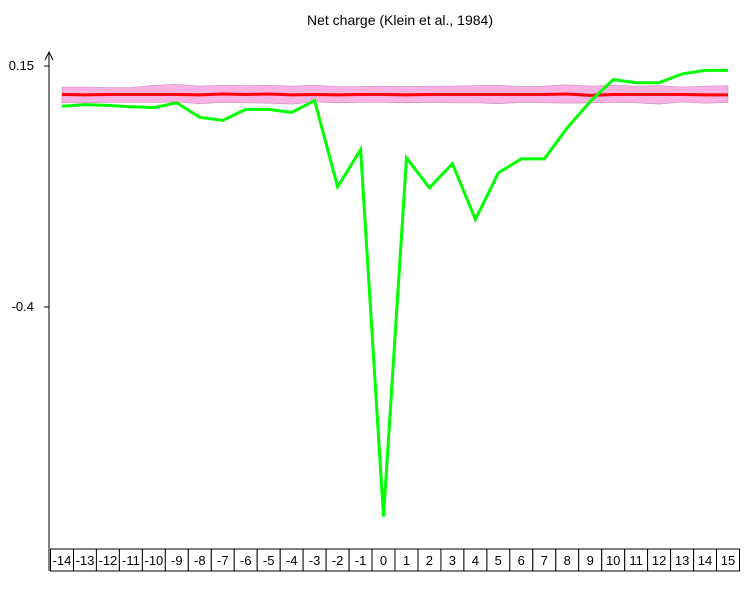 Image resolution: width=750 pixels, height=600 pixels. I want to click on x-tick-cell, so click(728, 560).